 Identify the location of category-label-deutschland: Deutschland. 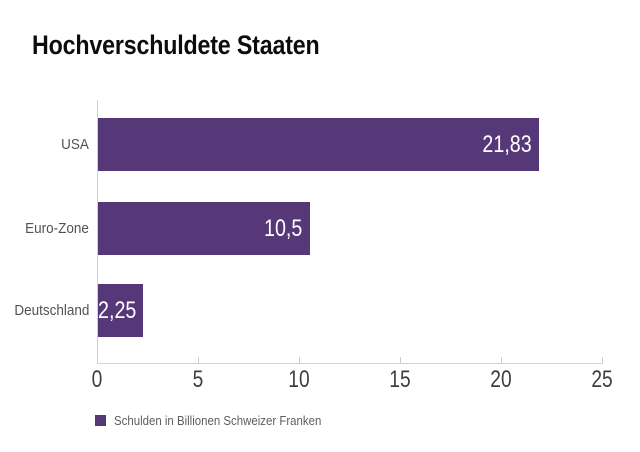
(51, 310).